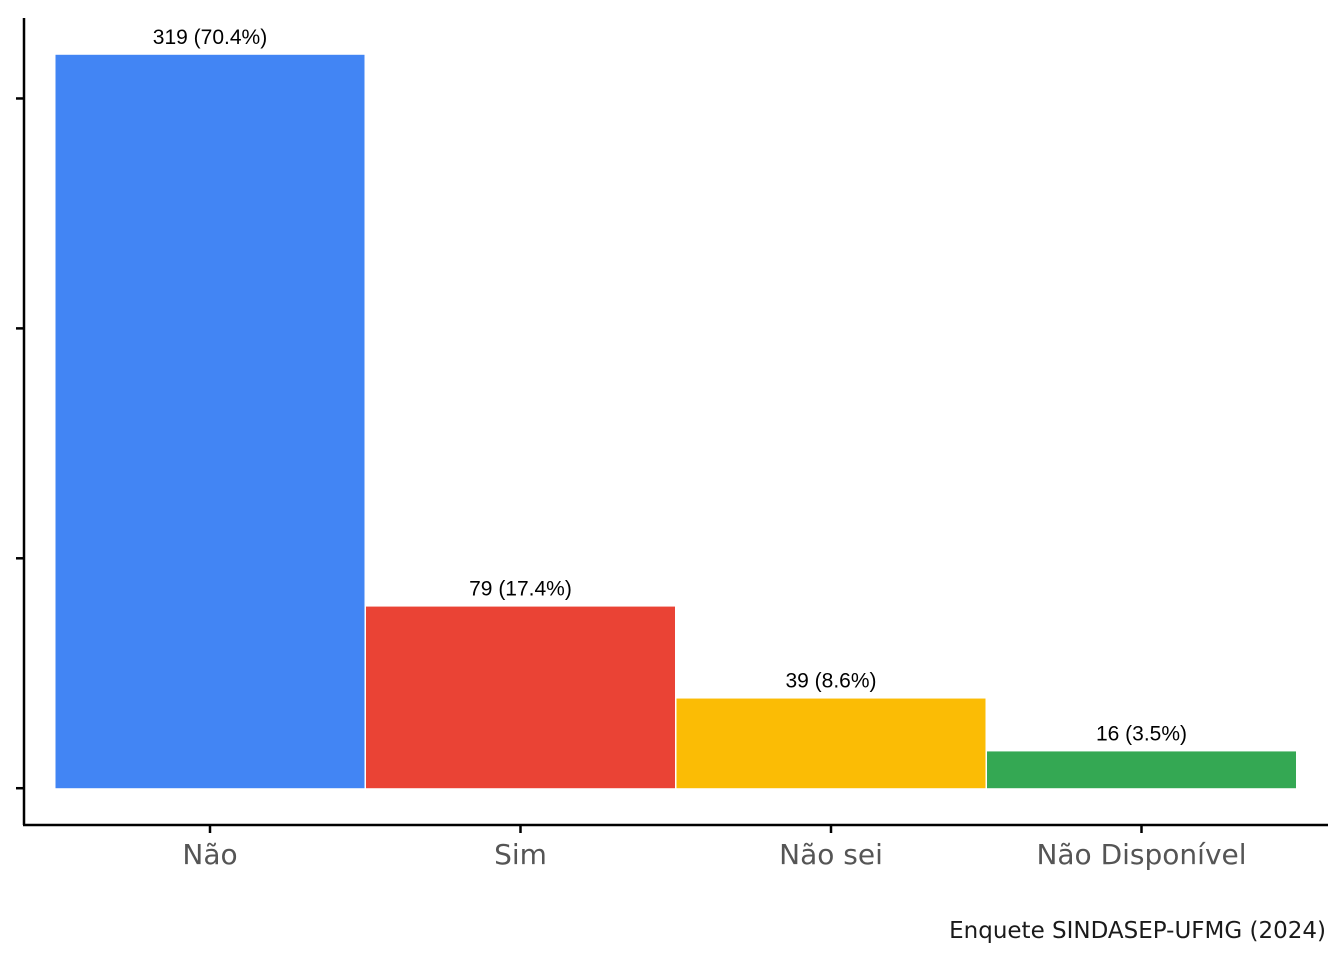 This screenshot has width=1344, height=960. Describe the element at coordinates (1141, 770) in the screenshot. I see `bar-nao-disponivel` at that location.